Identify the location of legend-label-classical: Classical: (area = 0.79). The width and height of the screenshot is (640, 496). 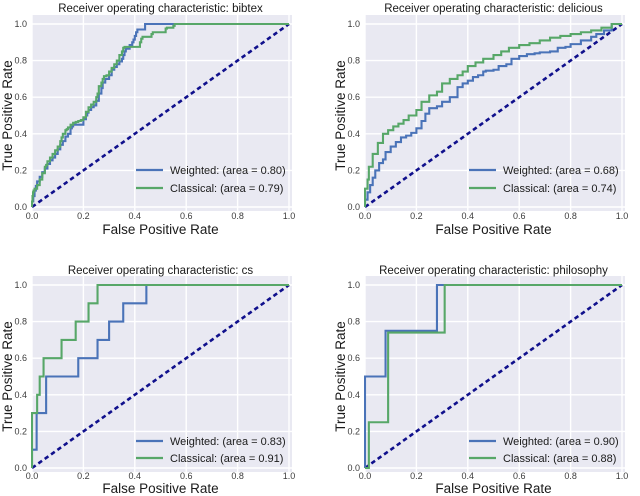
(226, 189).